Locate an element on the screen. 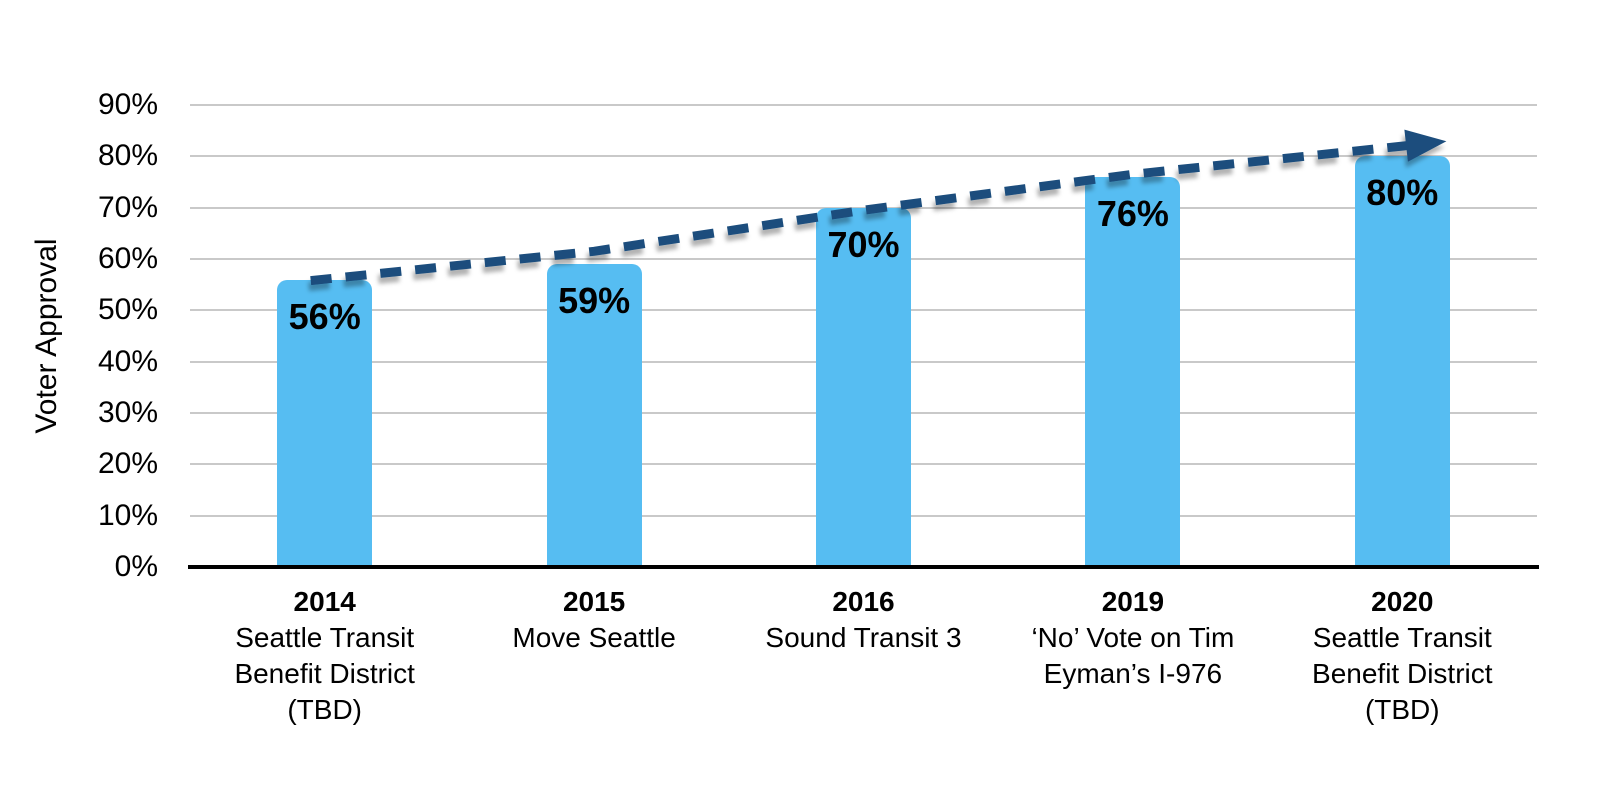  y-tick-label: 90% is located at coordinates (127, 104).